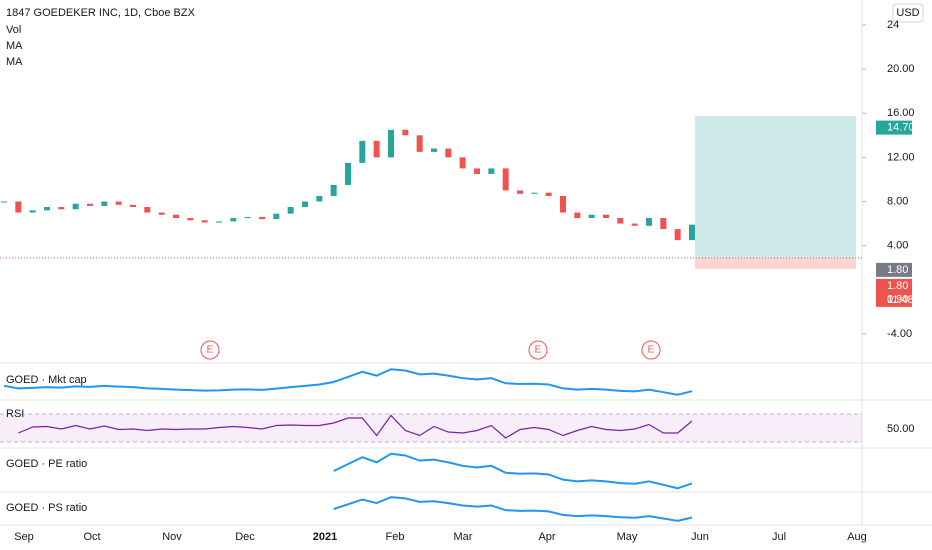 The image size is (932, 550). Describe the element at coordinates (46, 464) in the screenshot. I see `pane-title: GOED · PE ratio` at that location.